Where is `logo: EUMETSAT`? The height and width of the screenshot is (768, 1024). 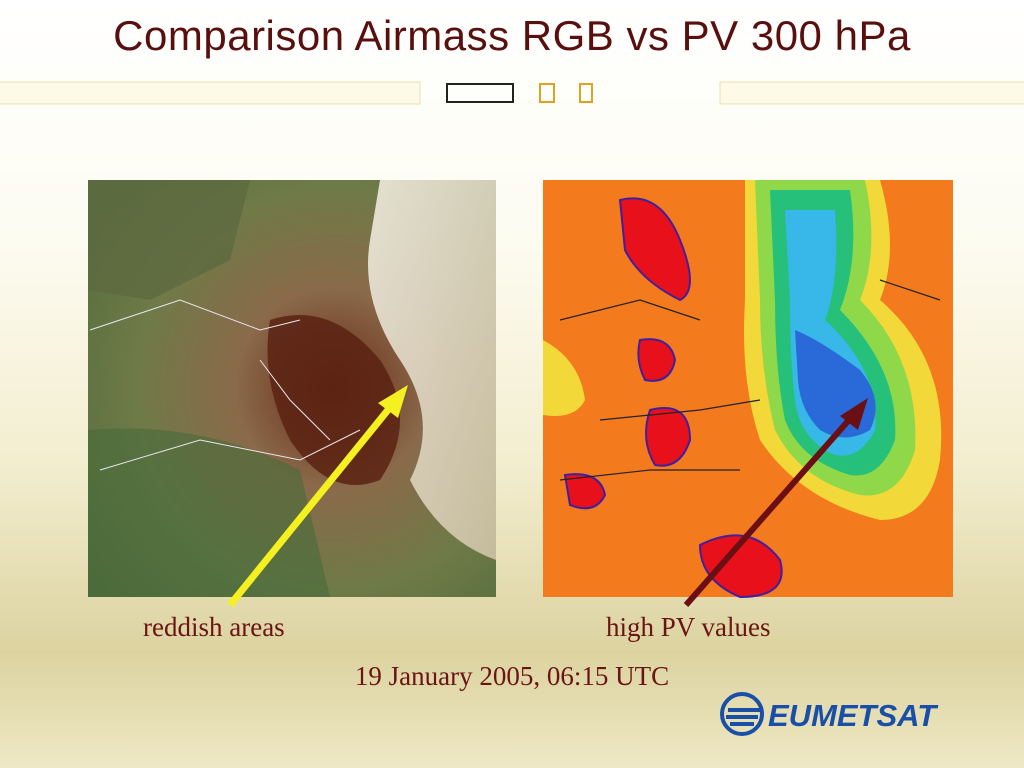 logo: EUMETSAT is located at coordinates (829, 714).